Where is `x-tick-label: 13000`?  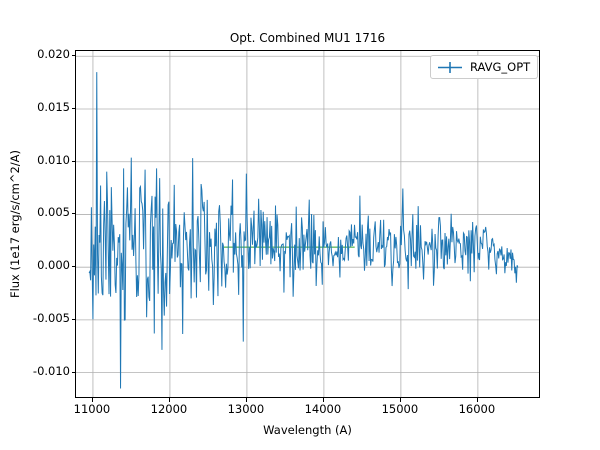
x-tick-label: 13000 is located at coordinates (246, 409).